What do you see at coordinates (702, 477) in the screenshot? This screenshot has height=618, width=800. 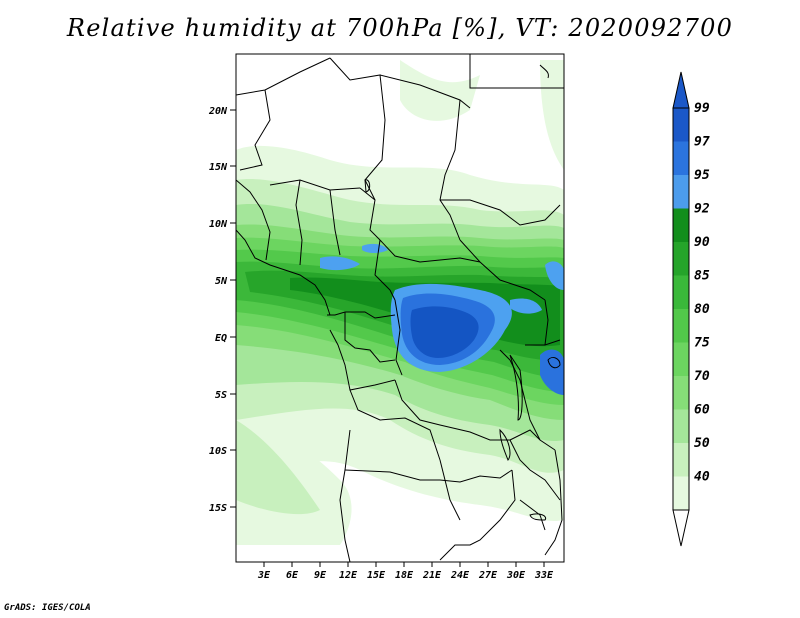 I see `colorbar-label: 40` at bounding box center [702, 477].